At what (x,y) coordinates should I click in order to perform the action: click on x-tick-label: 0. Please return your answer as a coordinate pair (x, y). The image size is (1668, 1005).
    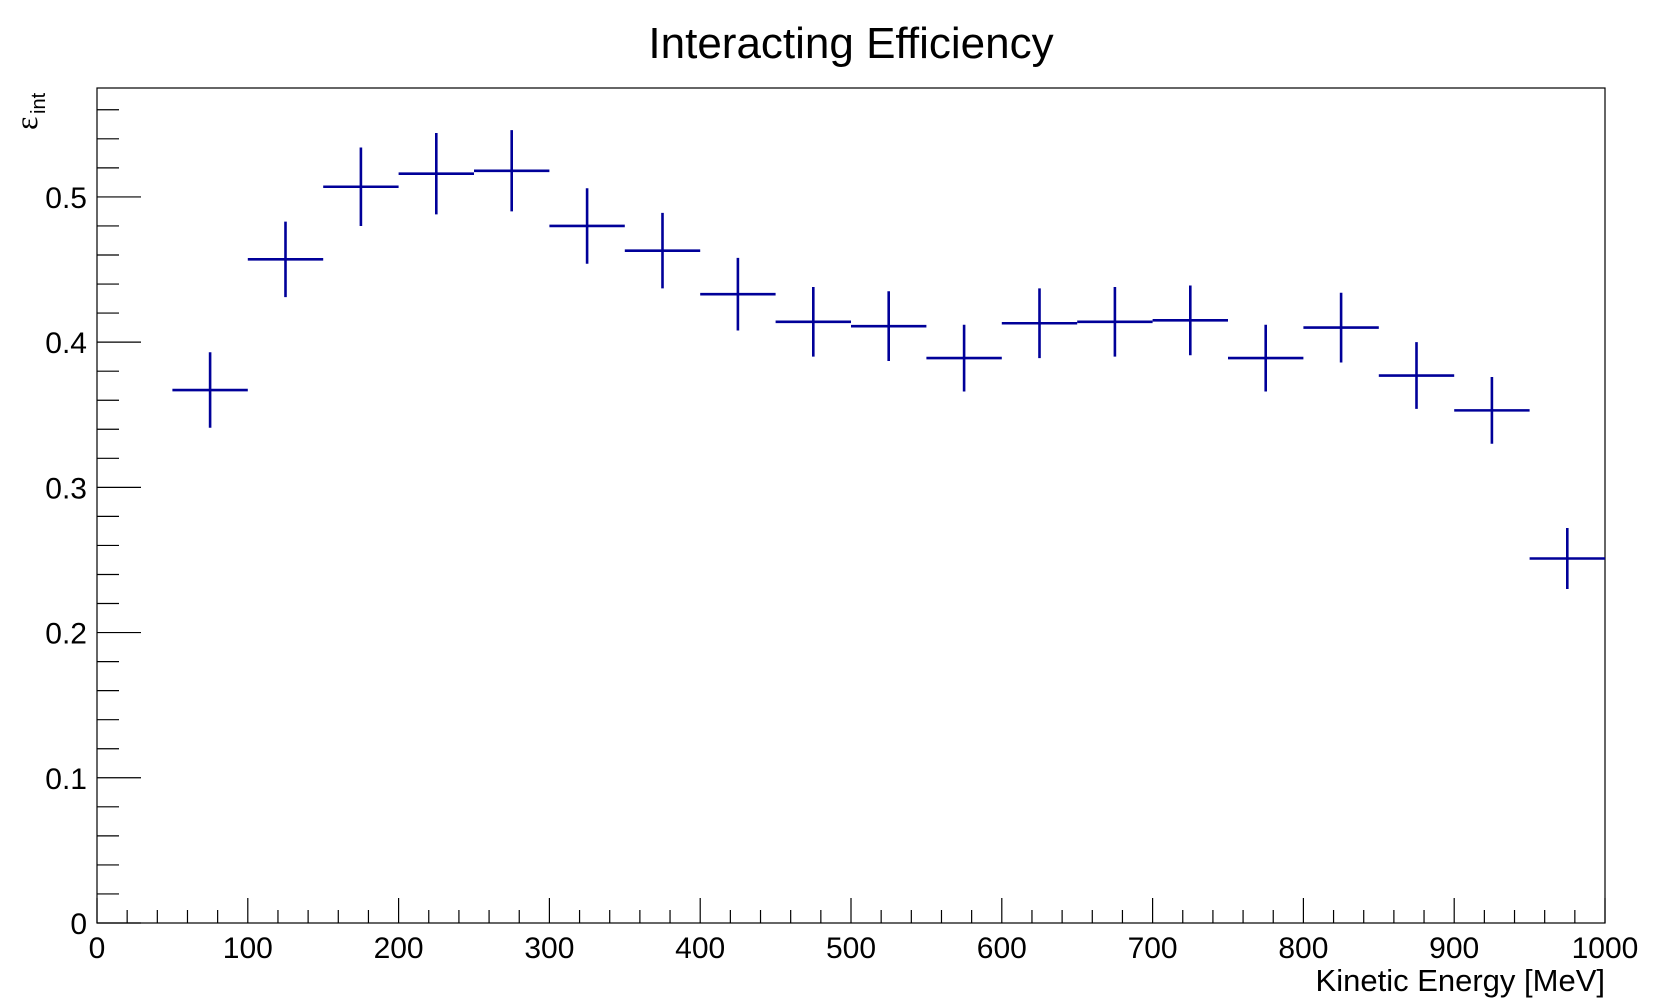
    Looking at the image, I should click on (97, 948).